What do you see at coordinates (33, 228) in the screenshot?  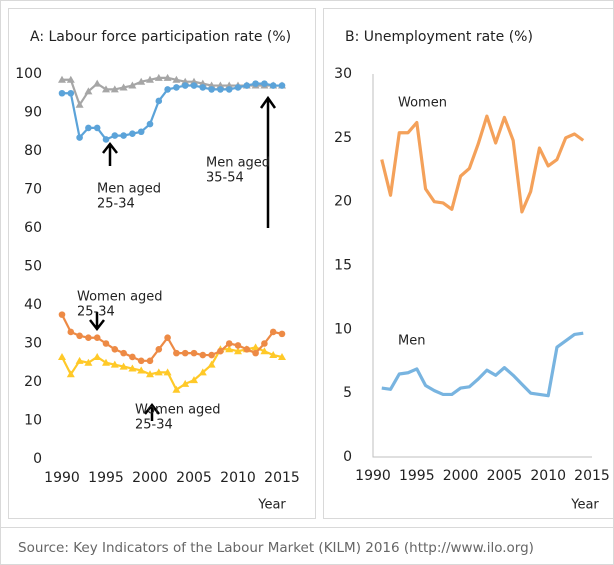 I see `y-tick-label: 60` at bounding box center [33, 228].